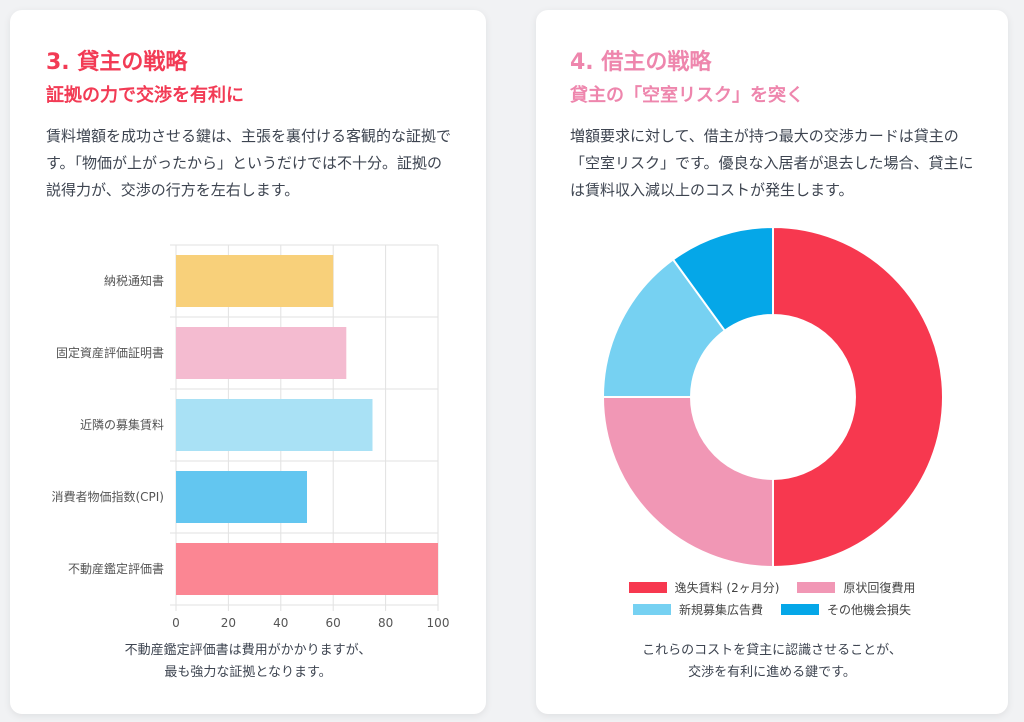 The height and width of the screenshot is (722, 1024). What do you see at coordinates (228, 623) in the screenshot?
I see `x-tick-label: 20` at bounding box center [228, 623].